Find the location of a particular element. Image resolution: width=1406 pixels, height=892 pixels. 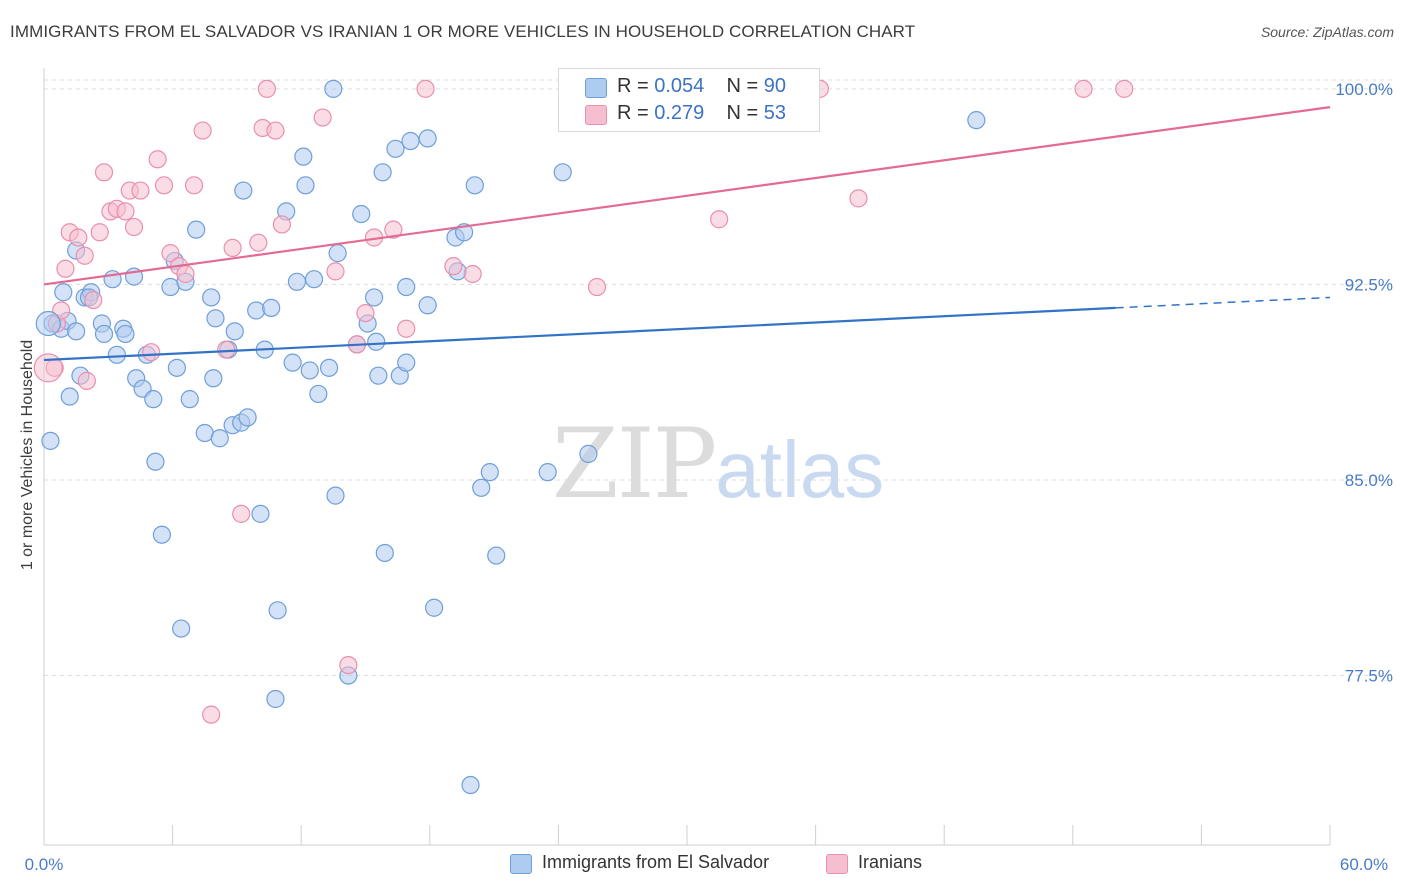

watermark: ZIPatlas is located at coordinates (718, 464).